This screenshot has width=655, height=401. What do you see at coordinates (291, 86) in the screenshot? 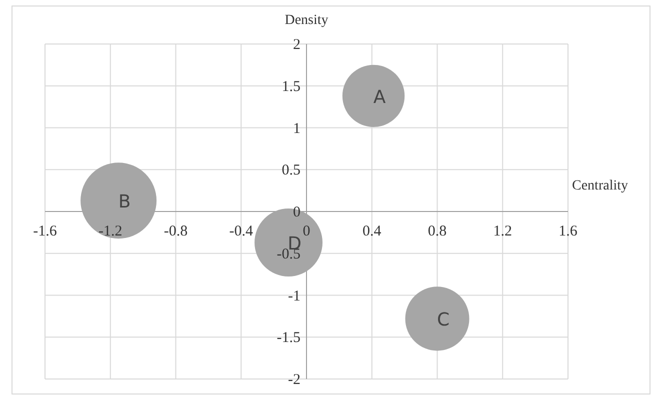
I see `y-tick-label: 1.5` at bounding box center [291, 86].